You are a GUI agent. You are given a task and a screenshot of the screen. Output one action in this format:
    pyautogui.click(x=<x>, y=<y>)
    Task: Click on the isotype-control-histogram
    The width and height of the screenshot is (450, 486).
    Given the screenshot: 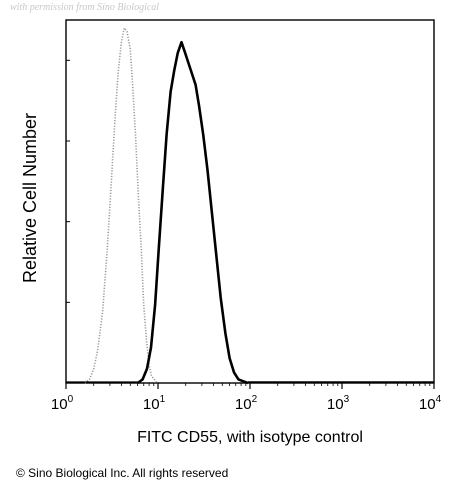 What is the action you would take?
    pyautogui.click(x=121, y=205)
    